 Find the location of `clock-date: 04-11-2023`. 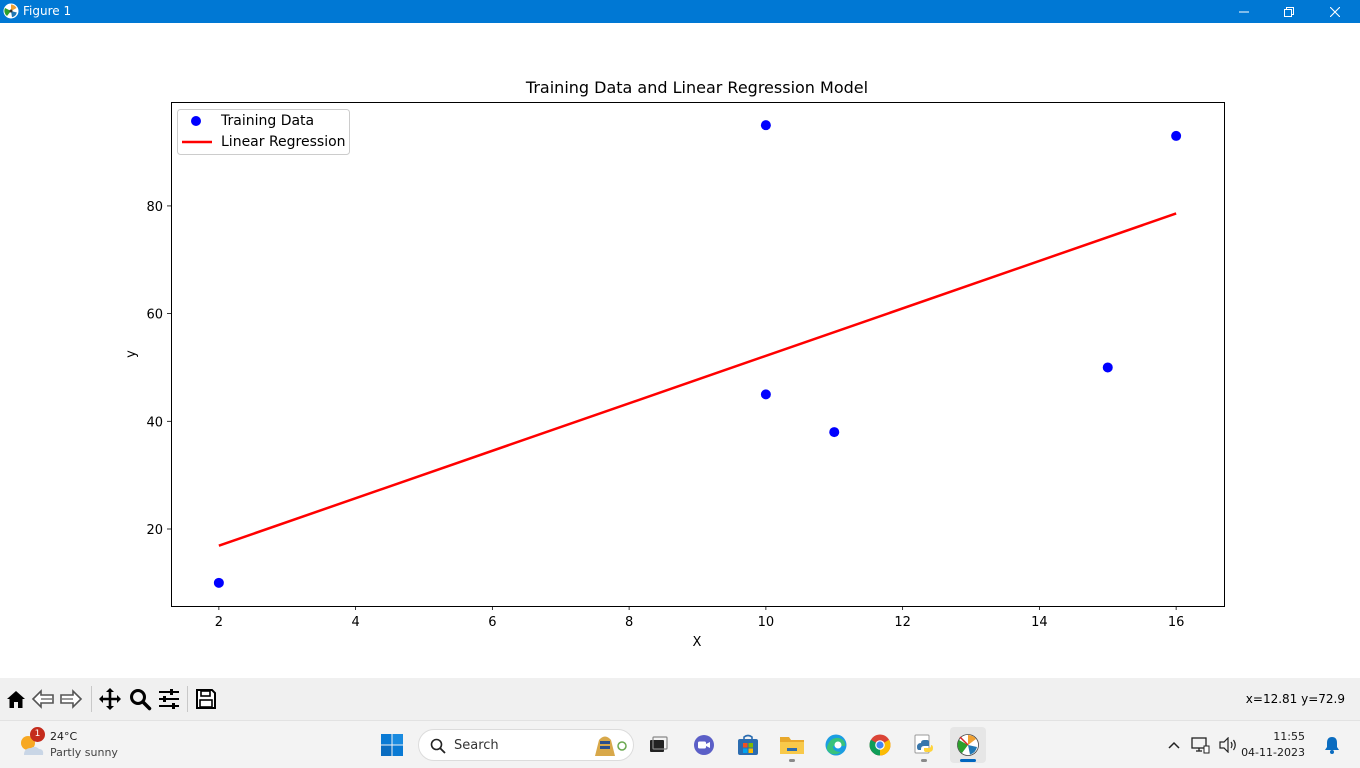

clock-date: 04-11-2023 is located at coordinates (1273, 752).